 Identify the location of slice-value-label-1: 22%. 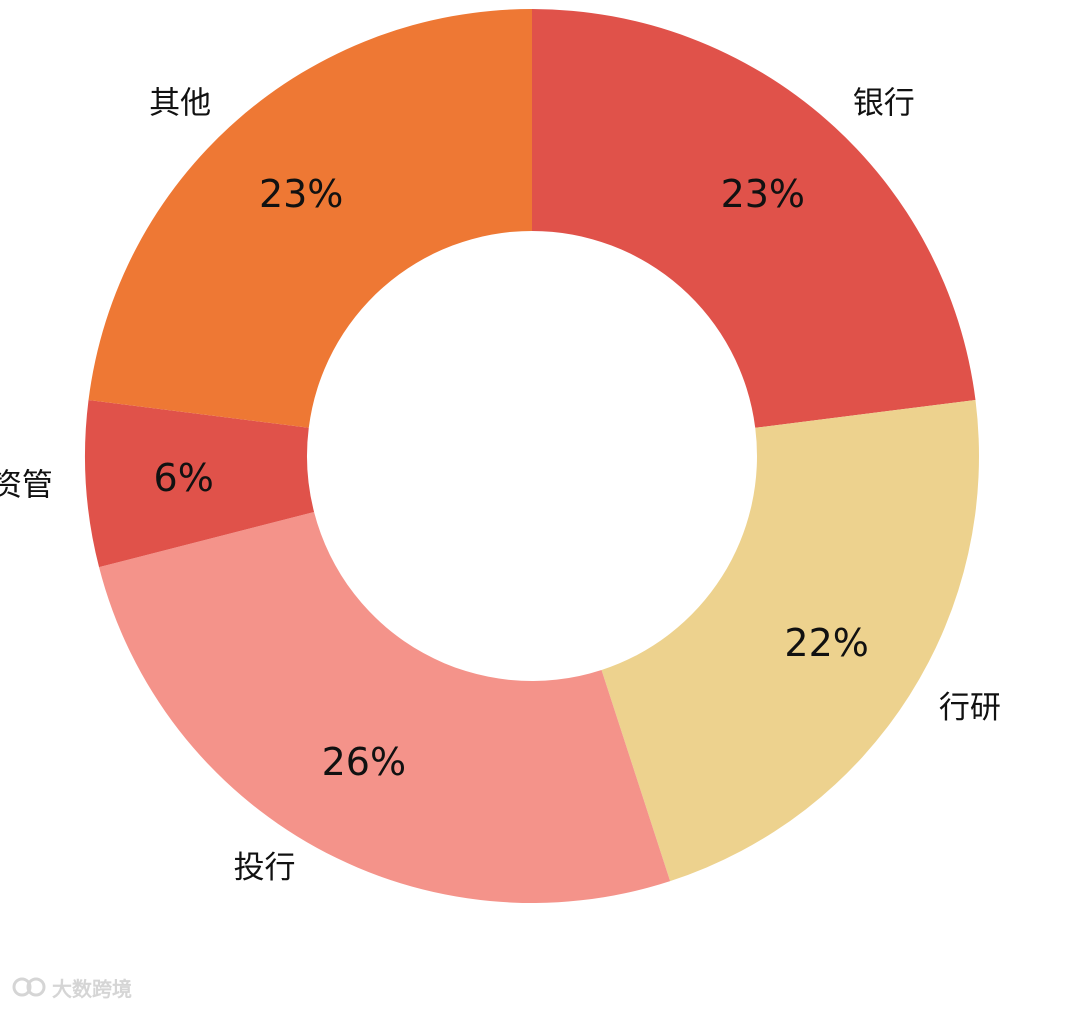
(826, 643).